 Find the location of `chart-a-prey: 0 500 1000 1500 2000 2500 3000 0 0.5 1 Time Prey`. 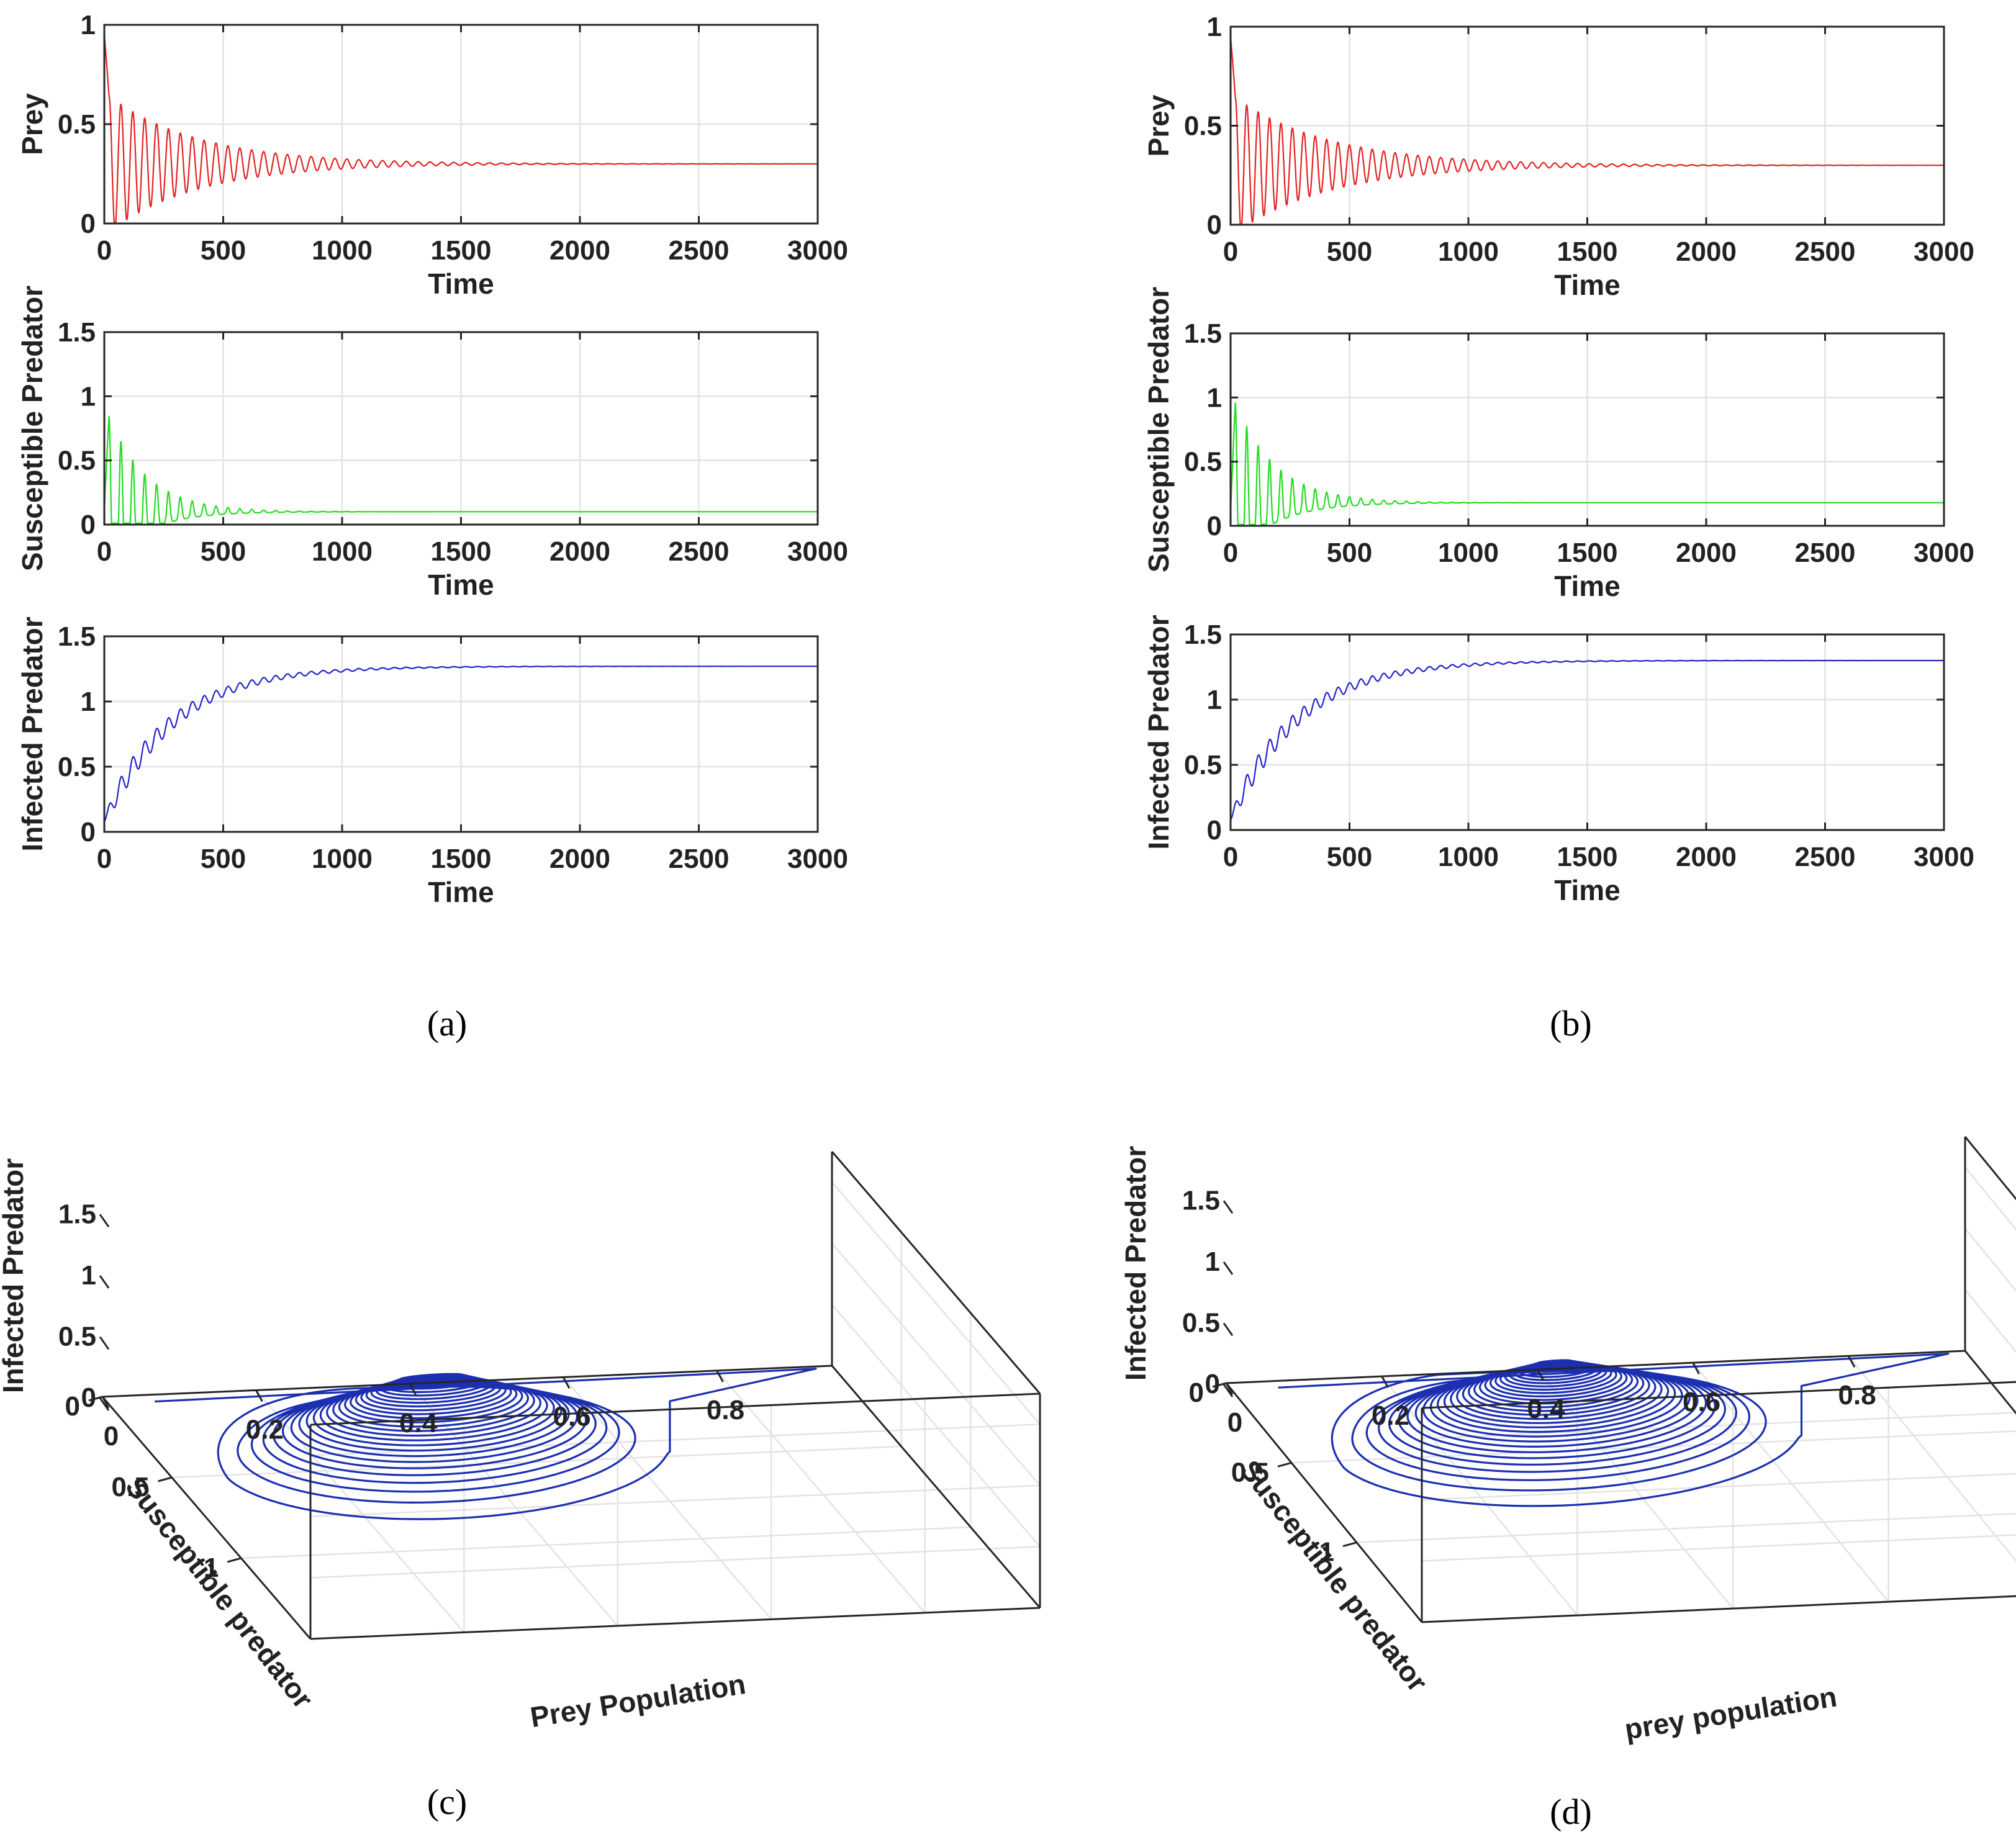

chart-a-prey: 0 500 1000 1500 2000 2500 3000 0 0.5 1 Time Prey is located at coordinates (432, 155).